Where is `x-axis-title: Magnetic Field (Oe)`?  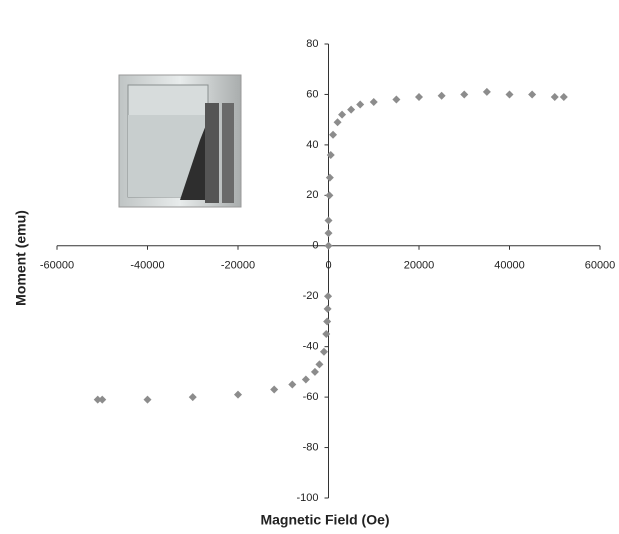
x-axis-title: Magnetic Field (Oe) is located at coordinates (324, 520).